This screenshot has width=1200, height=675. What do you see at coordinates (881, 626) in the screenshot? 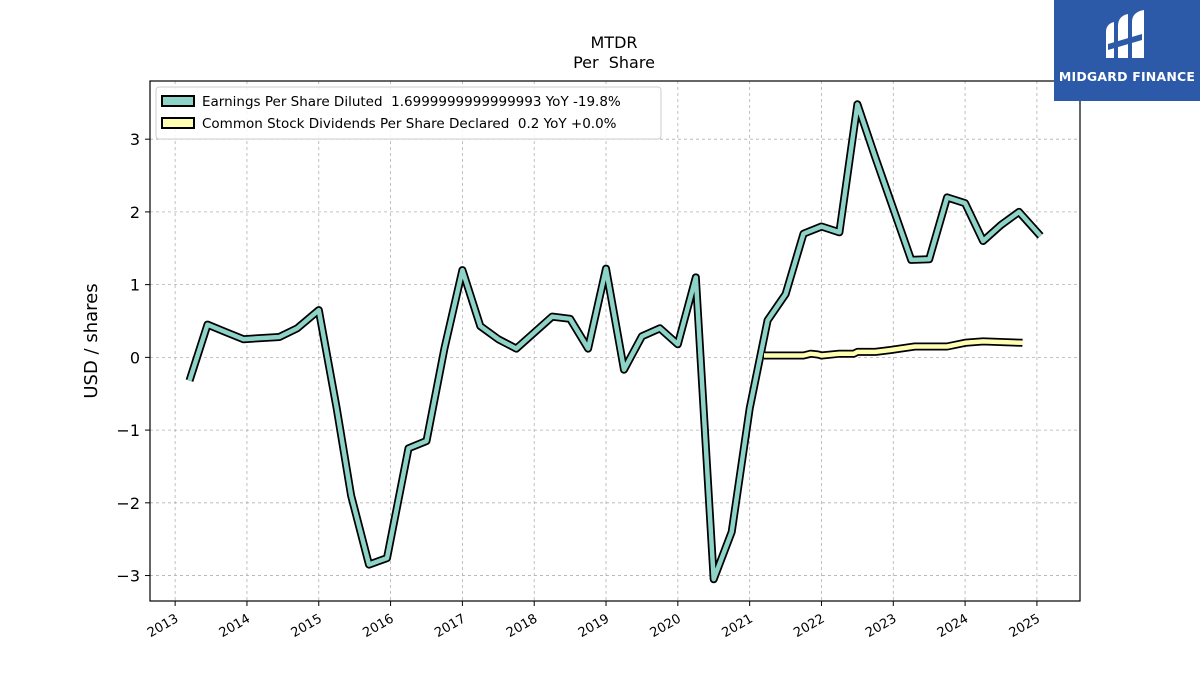
I see `x-tick-label: 2023` at bounding box center [881, 626].